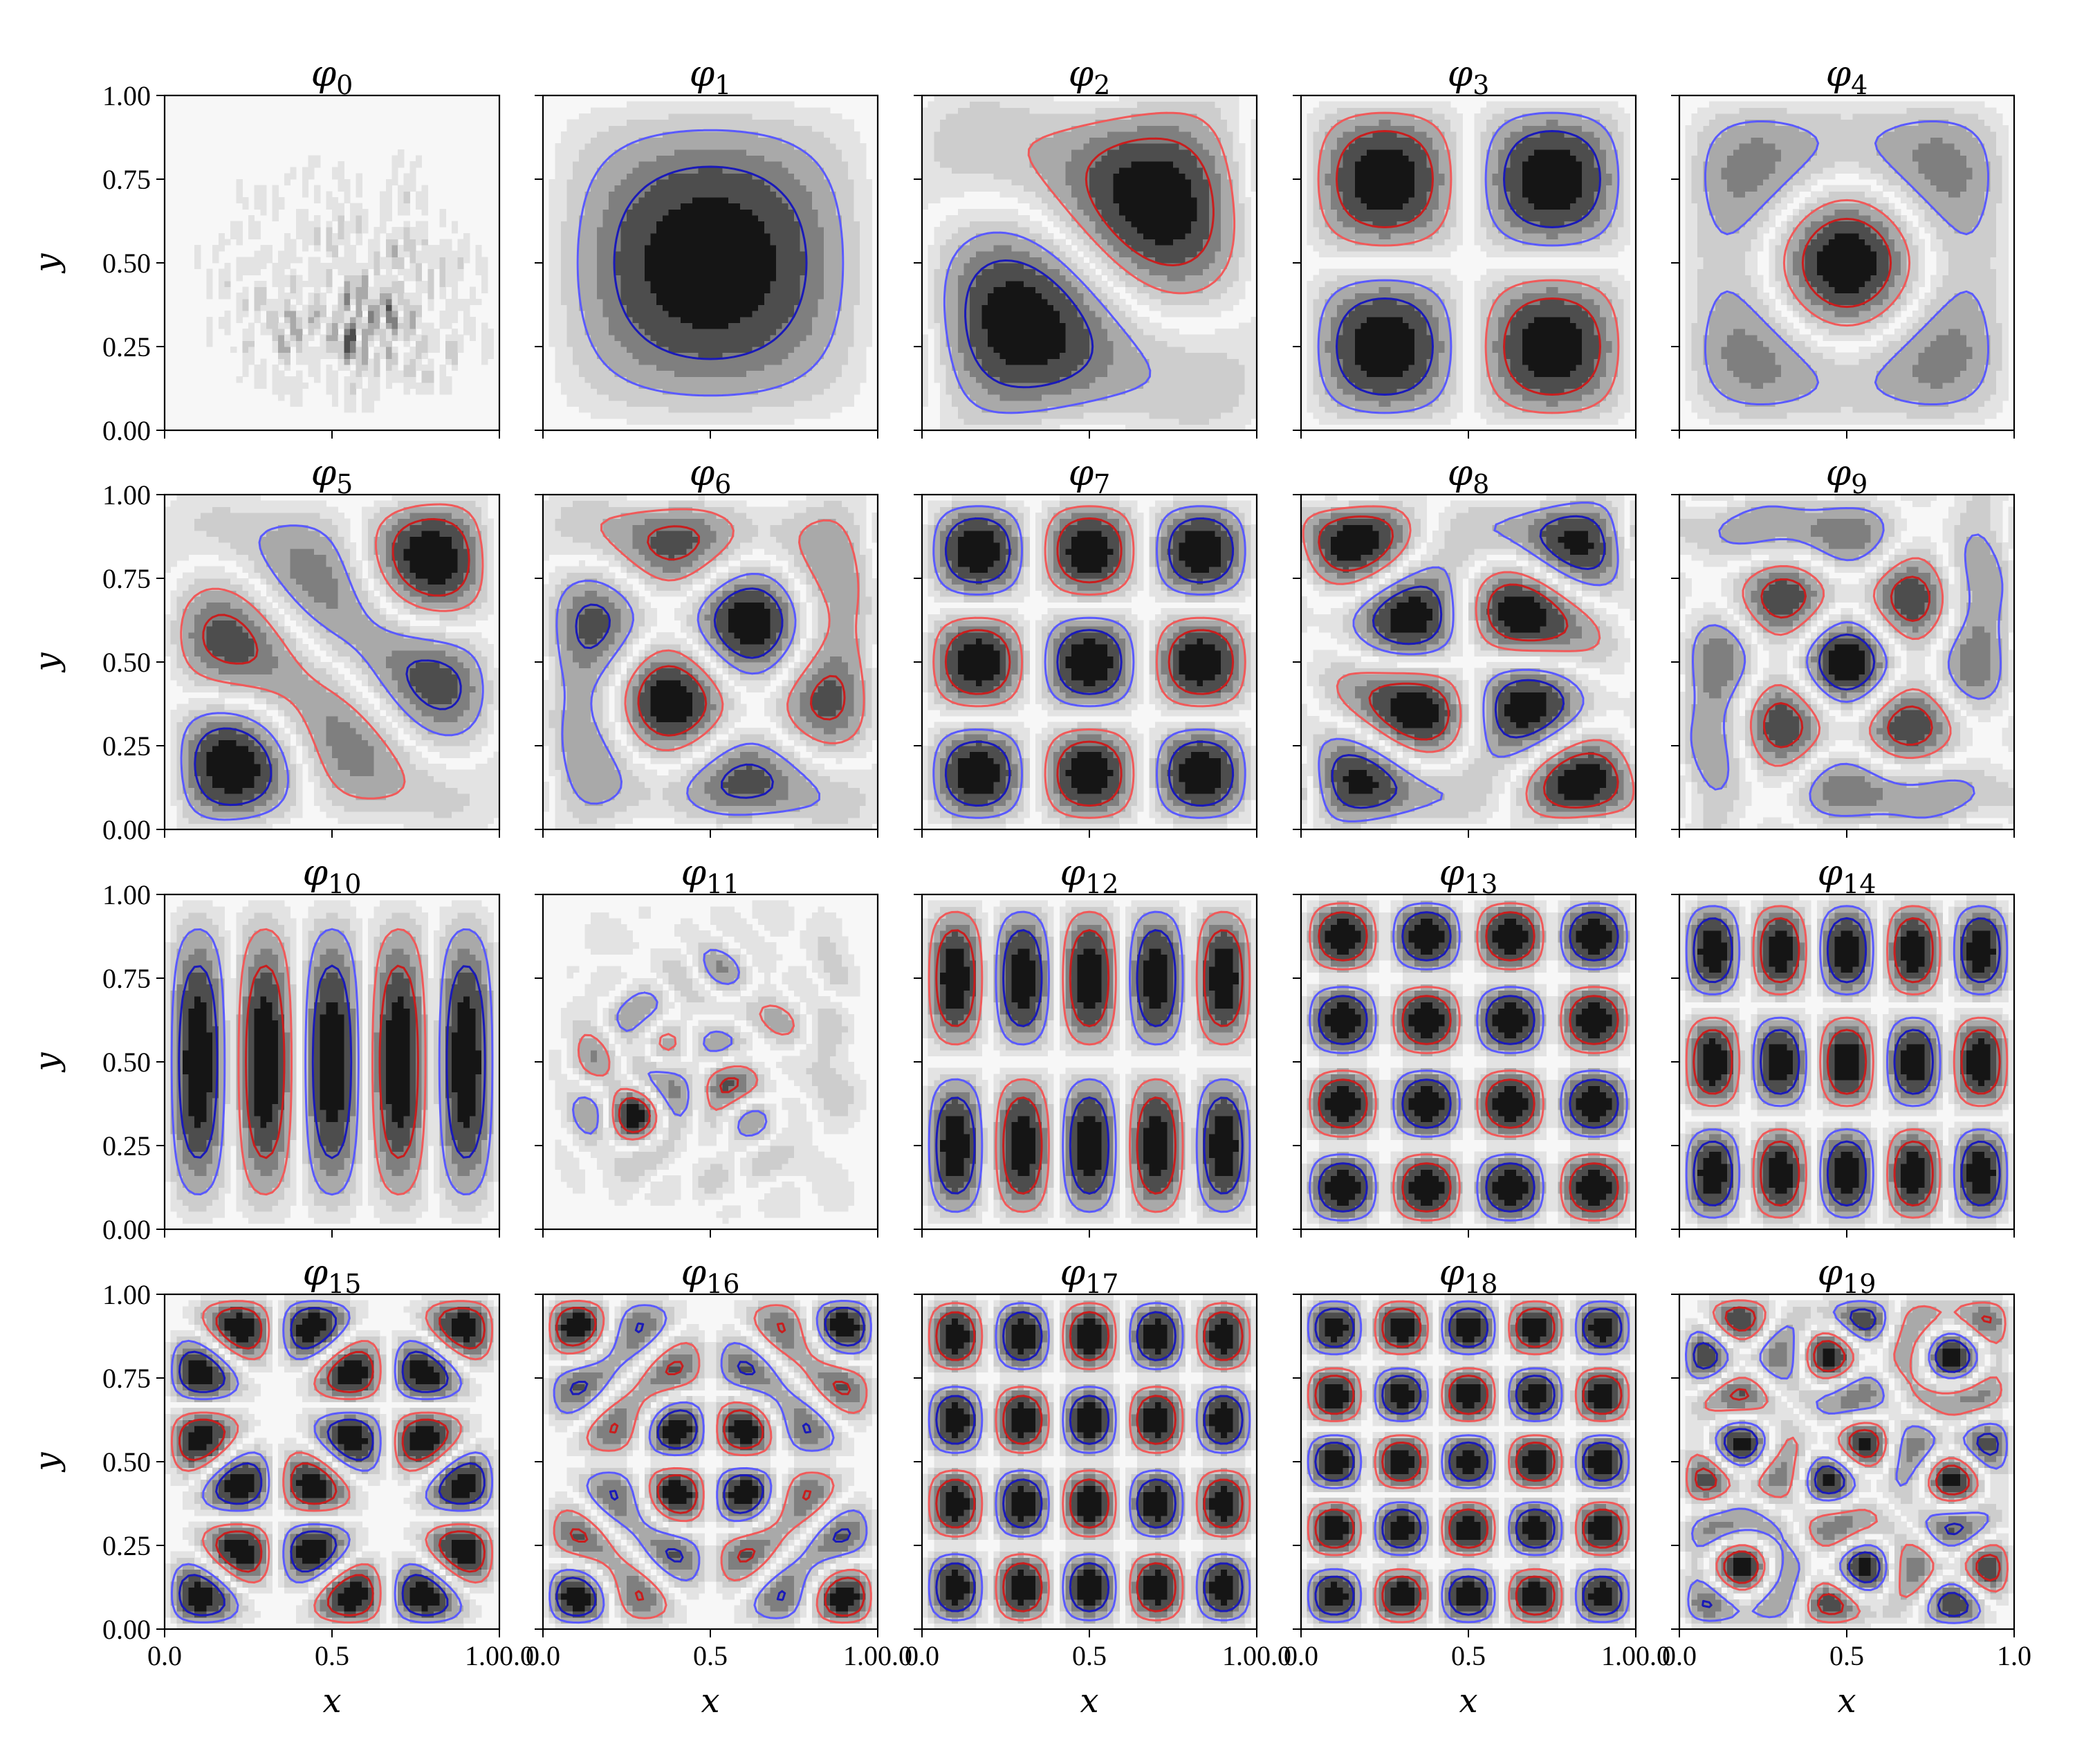 Image resolution: width=2075 pixels, height=1764 pixels. I want to click on panel-title-symbol: φ, so click(702, 74).